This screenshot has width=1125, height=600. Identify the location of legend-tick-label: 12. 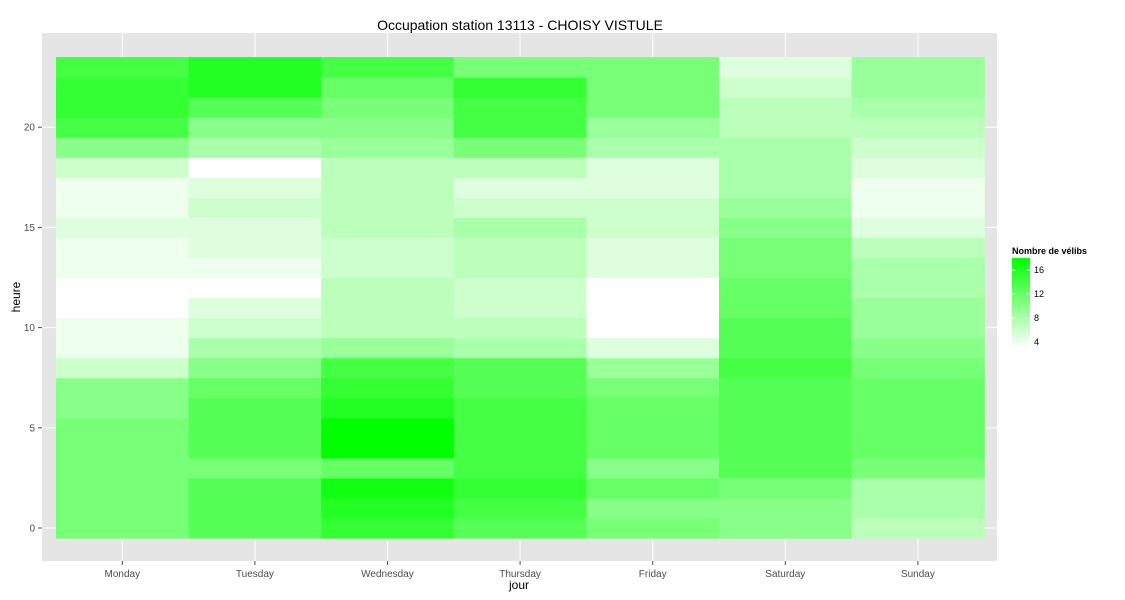
(1039, 294).